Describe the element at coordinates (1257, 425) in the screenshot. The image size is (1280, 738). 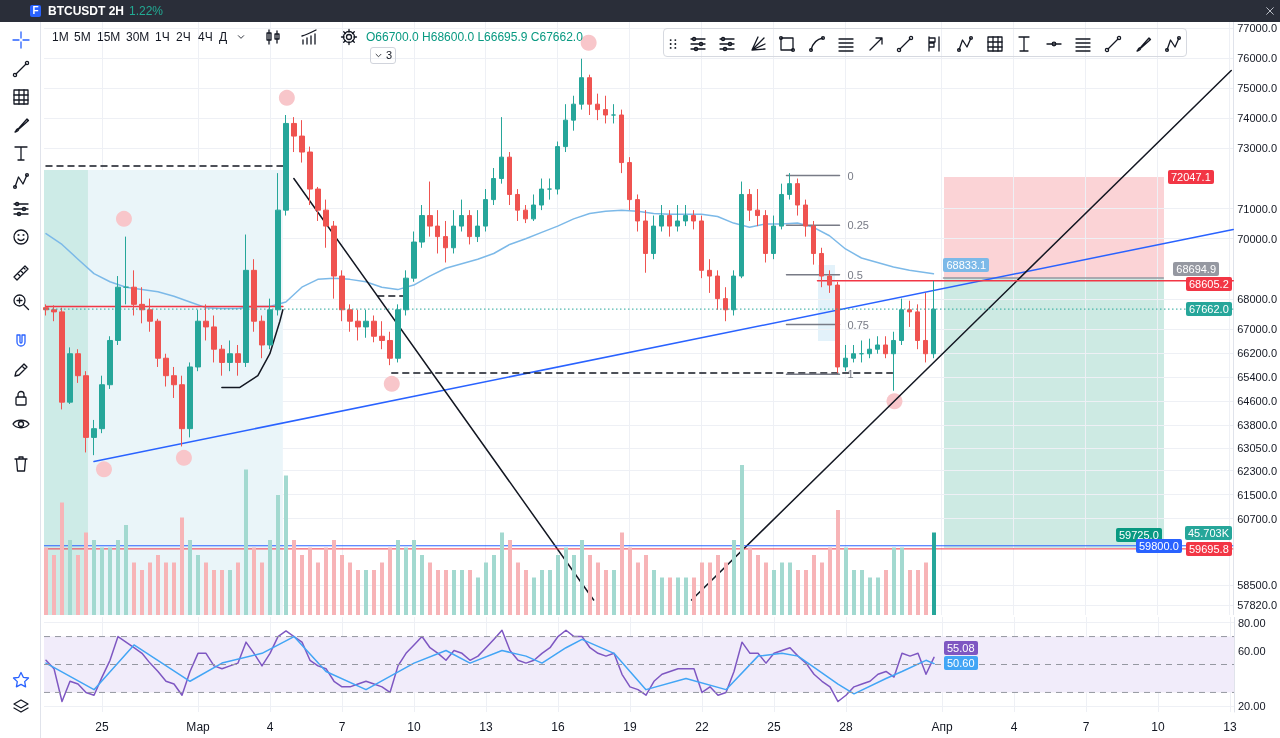
I see `y-tick-label: 63800.0` at that location.